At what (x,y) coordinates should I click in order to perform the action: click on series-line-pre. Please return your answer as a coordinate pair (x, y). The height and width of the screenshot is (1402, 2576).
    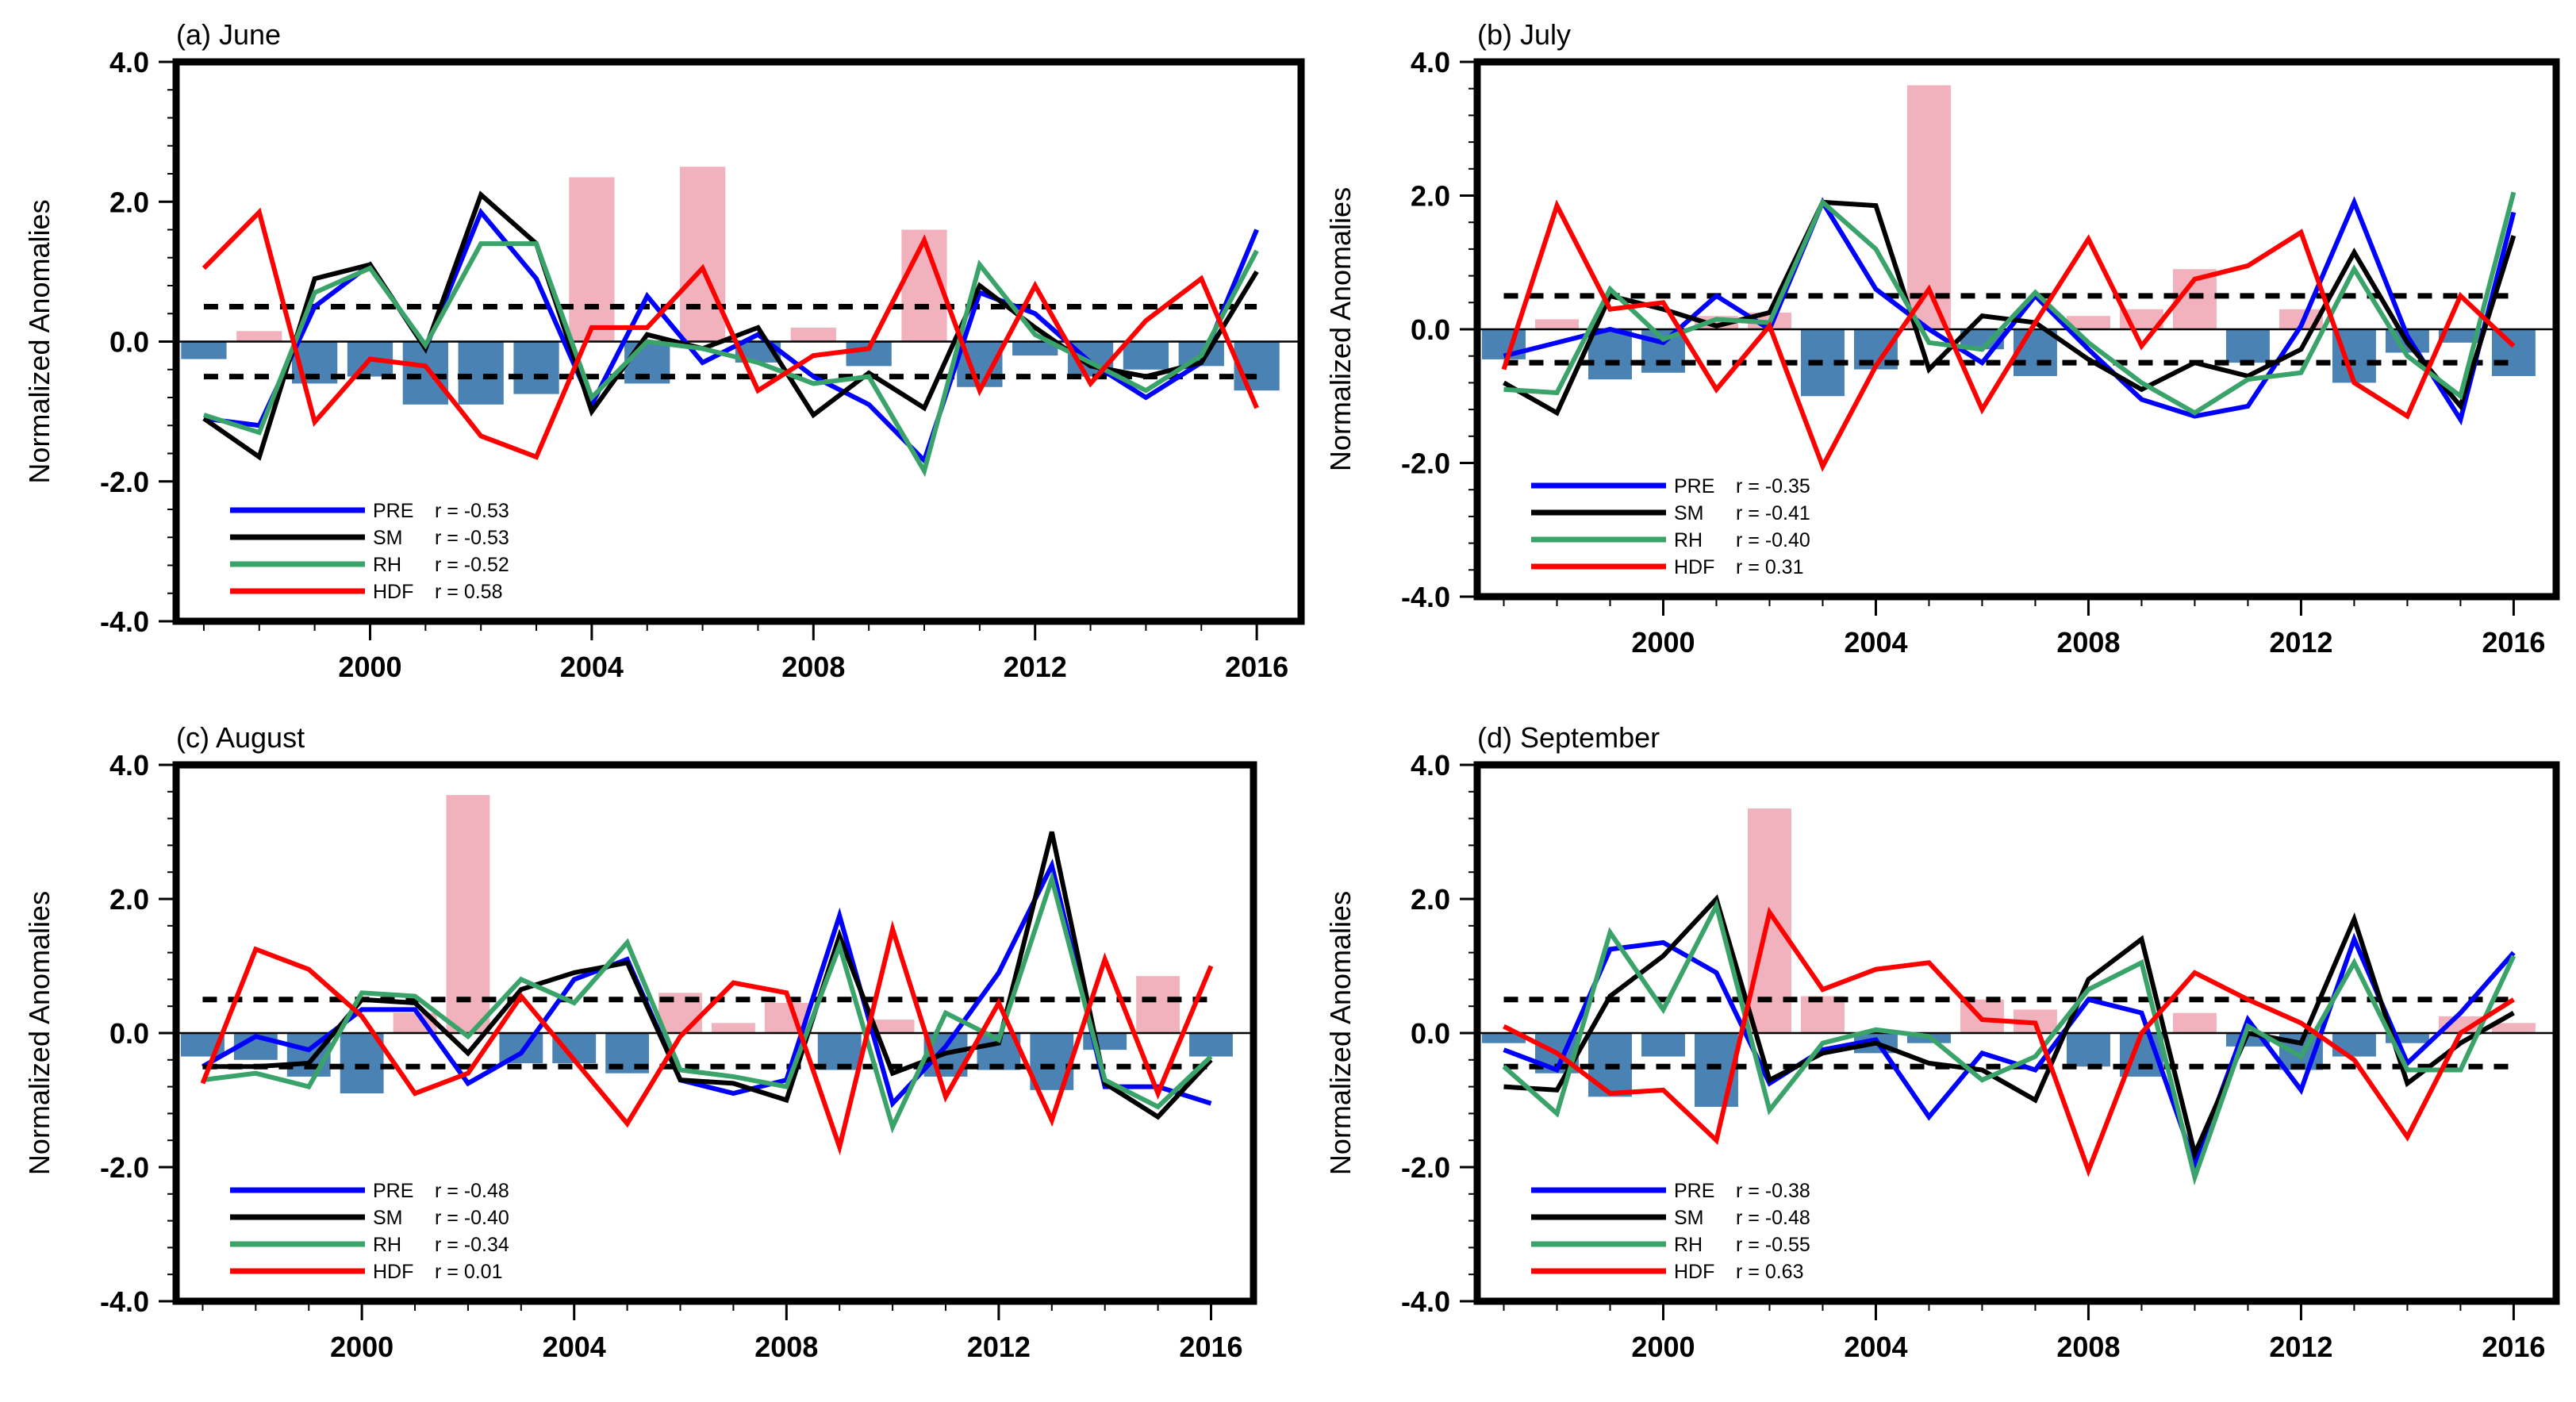
    Looking at the image, I should click on (706, 983).